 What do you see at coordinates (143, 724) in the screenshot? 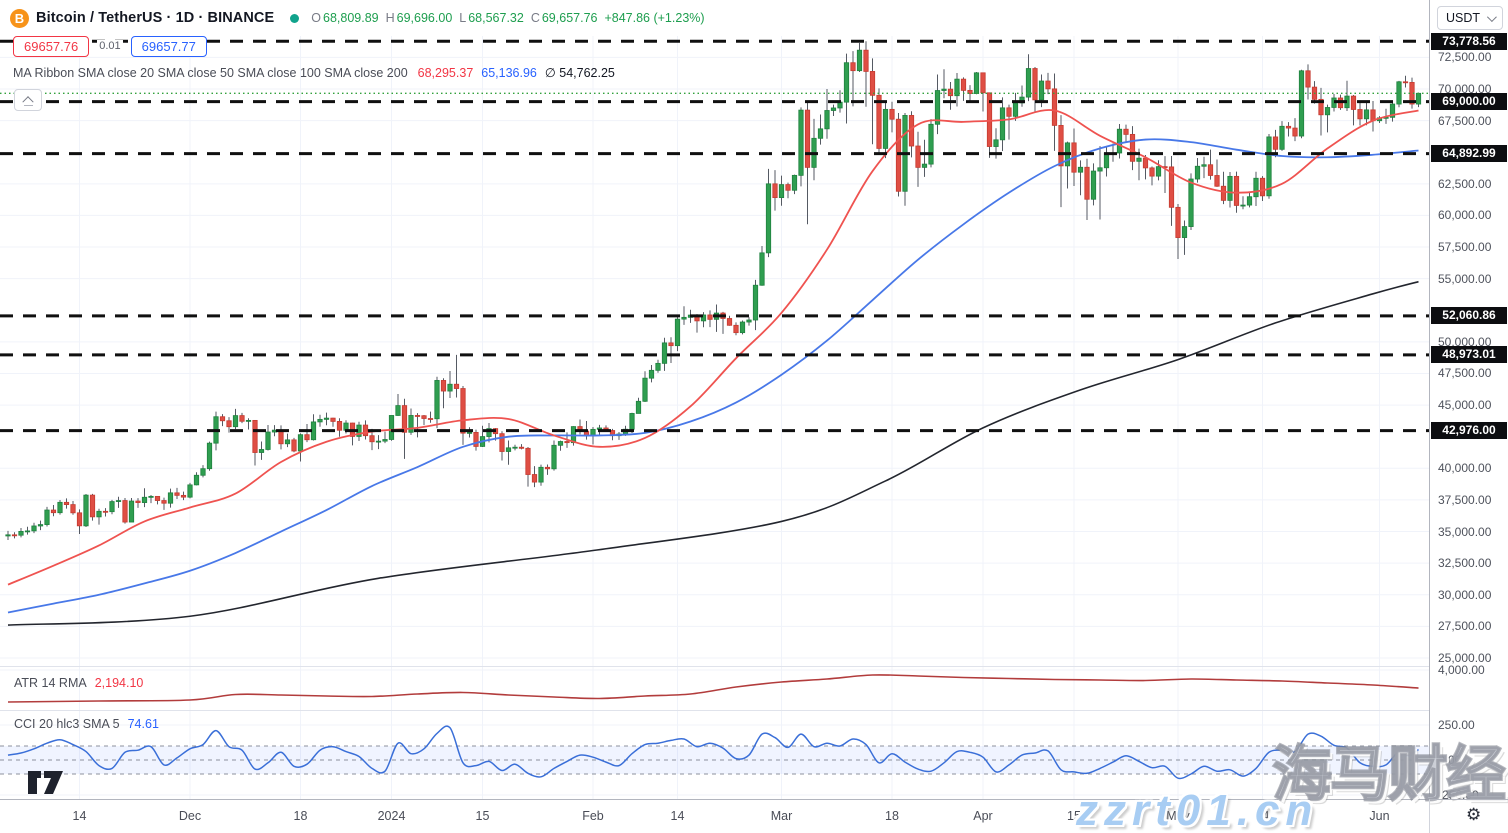
I see `cci-value: 74.61` at bounding box center [143, 724].